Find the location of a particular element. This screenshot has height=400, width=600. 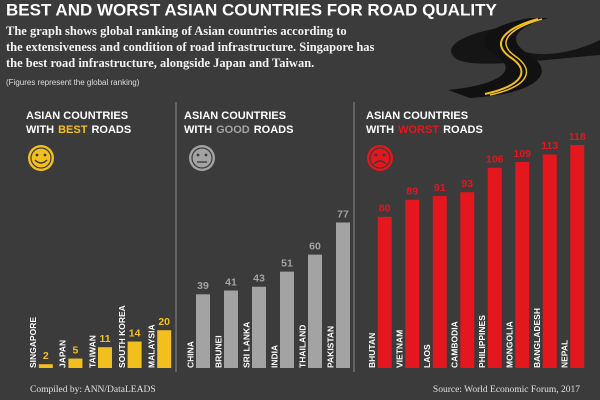

category-label: CHINA is located at coordinates (190, 354).